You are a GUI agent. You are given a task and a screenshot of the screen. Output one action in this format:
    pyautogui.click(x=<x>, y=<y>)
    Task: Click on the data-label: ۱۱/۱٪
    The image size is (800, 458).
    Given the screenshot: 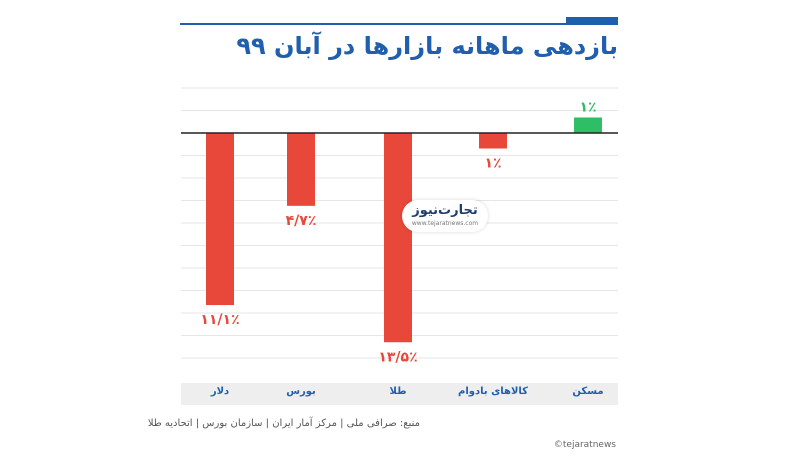 What is the action you would take?
    pyautogui.click(x=219, y=320)
    